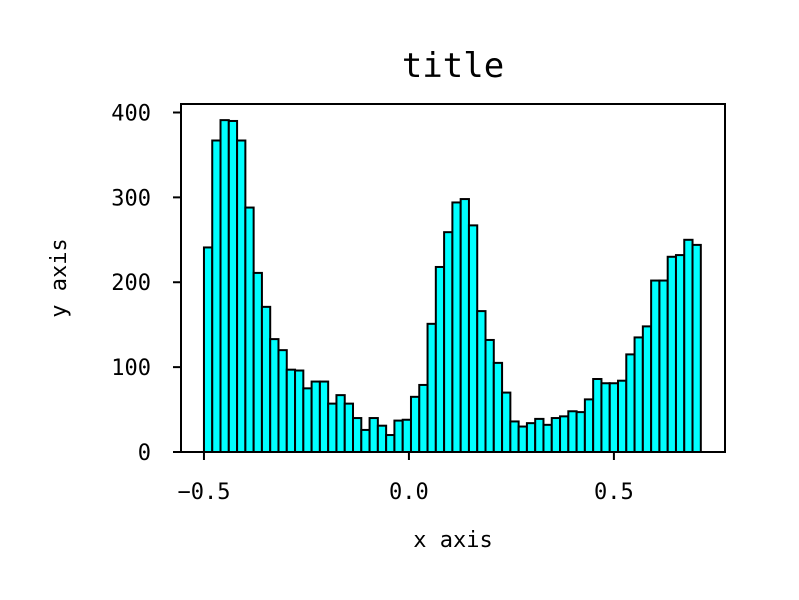  What do you see at coordinates (409, 492) in the screenshot?
I see `x-tick-label: 0.0` at bounding box center [409, 492].